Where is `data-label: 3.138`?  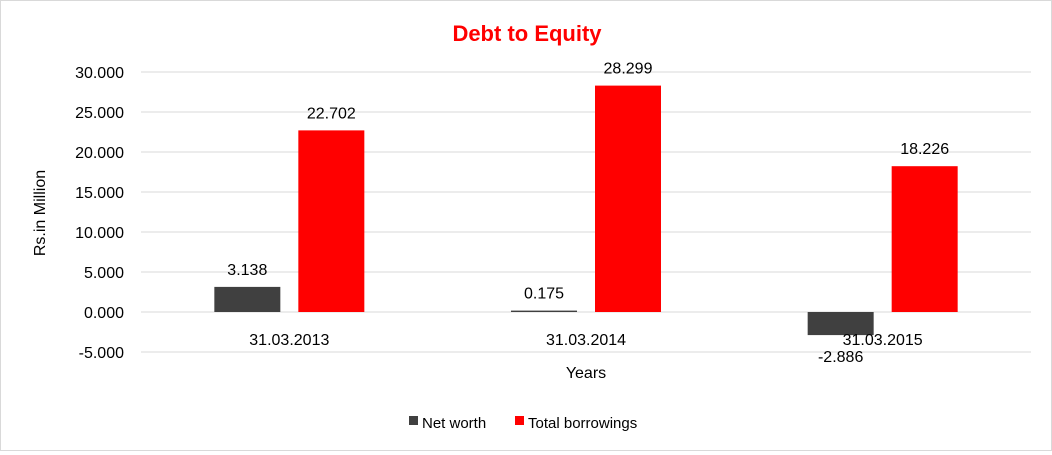 data-label: 3.138 is located at coordinates (247, 270).